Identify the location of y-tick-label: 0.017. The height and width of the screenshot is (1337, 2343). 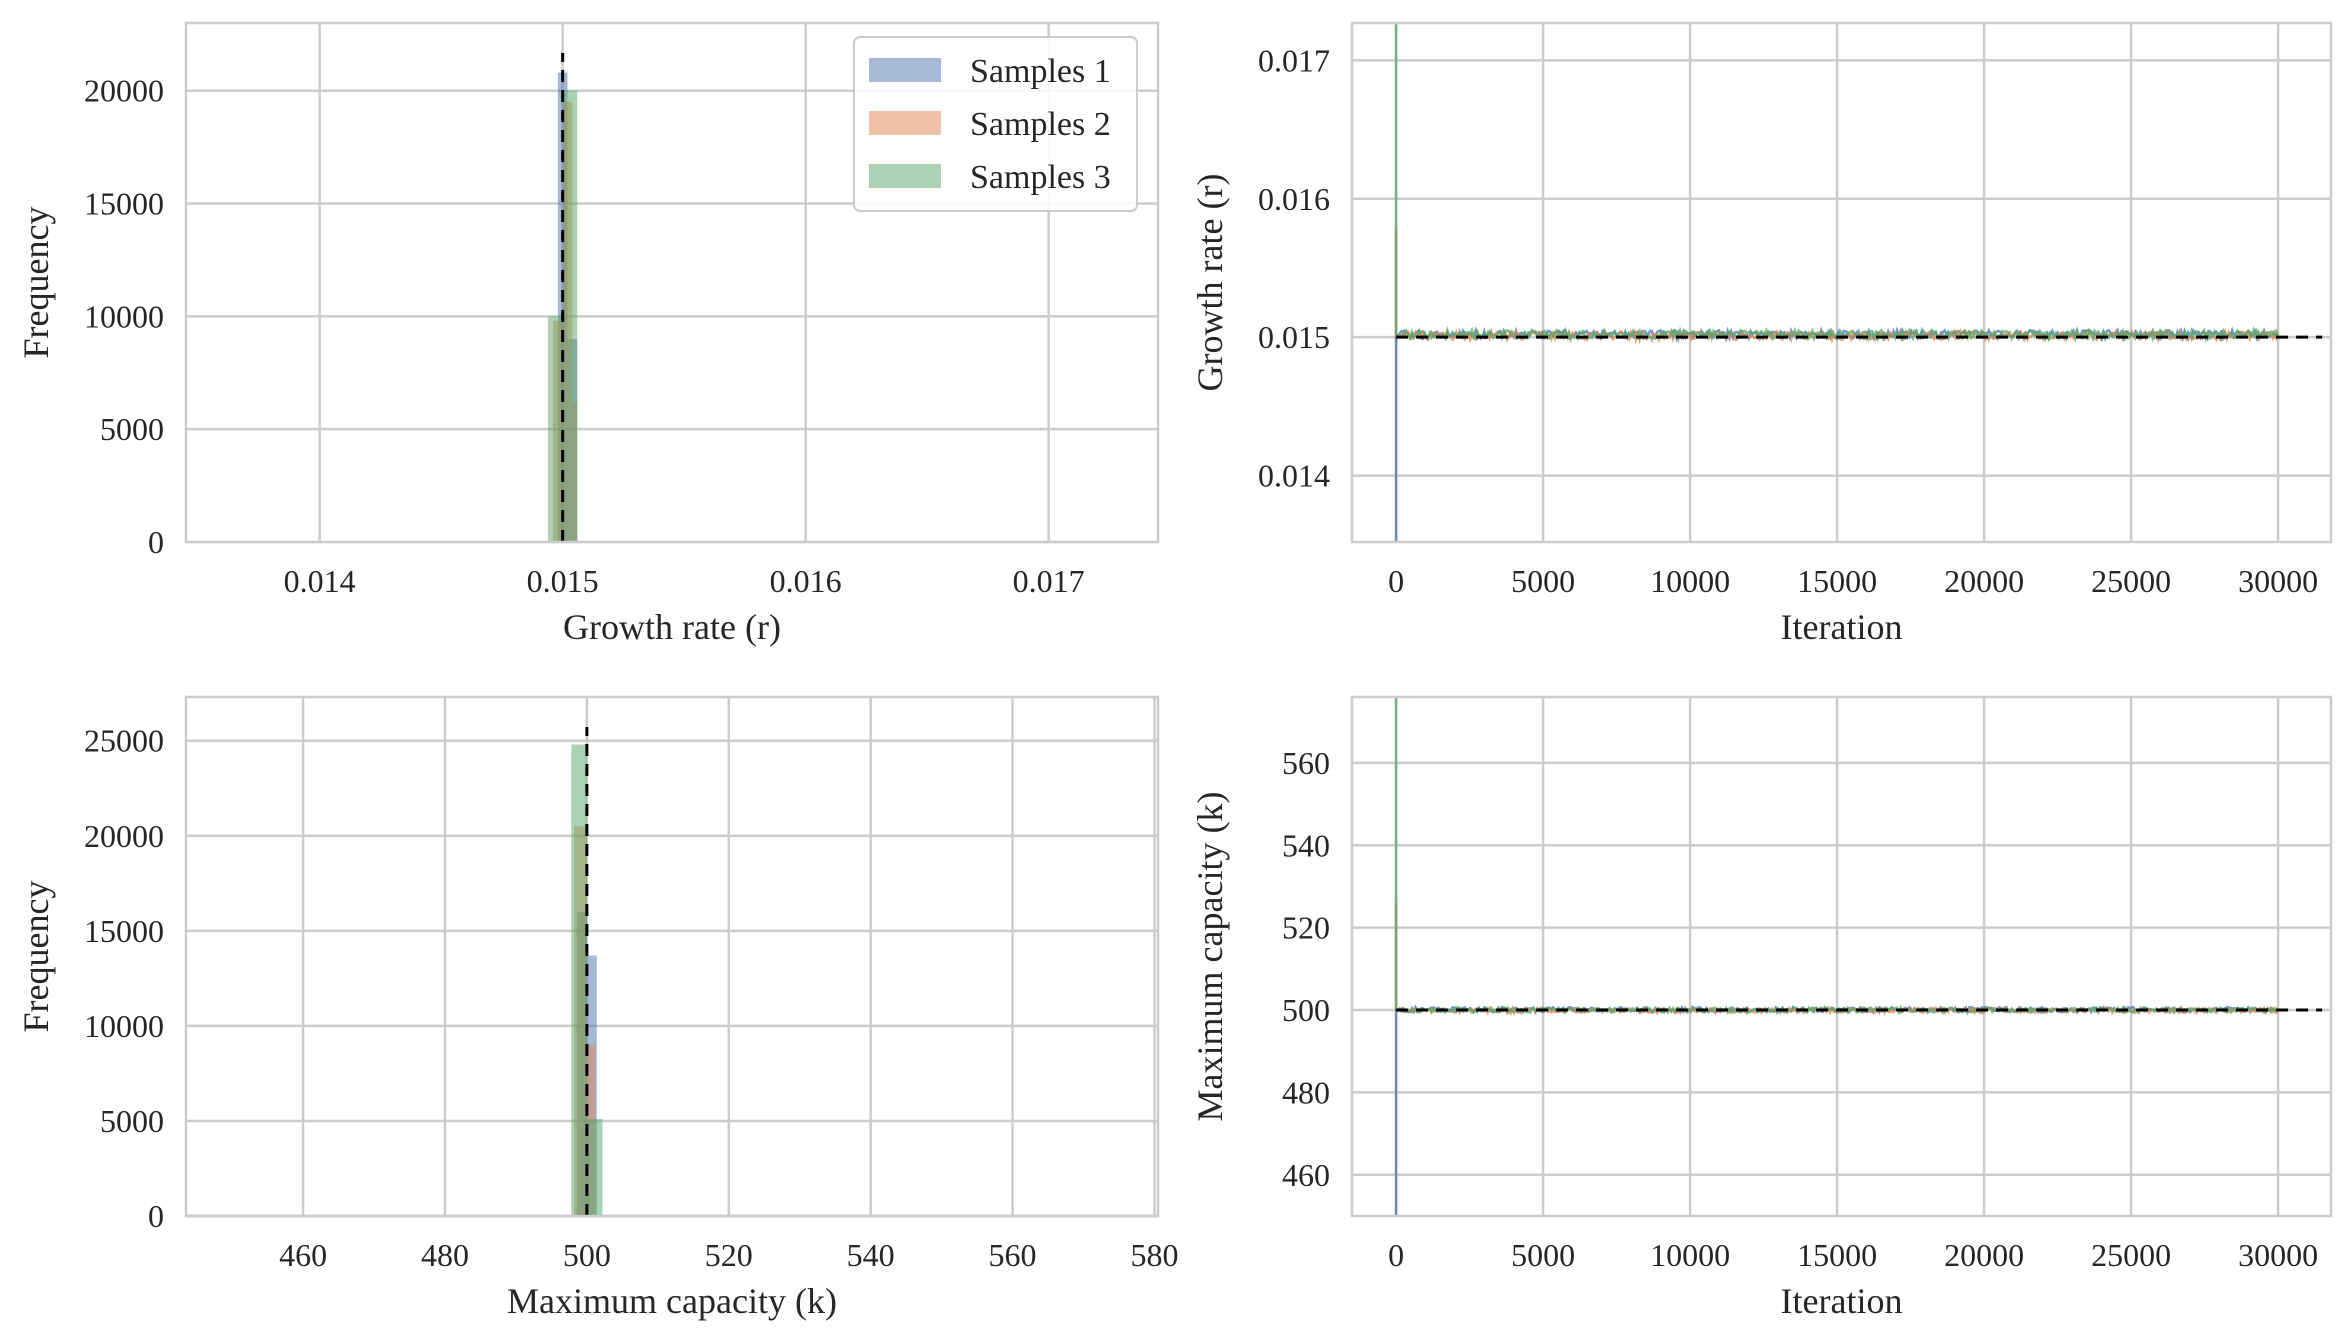
(1294, 60).